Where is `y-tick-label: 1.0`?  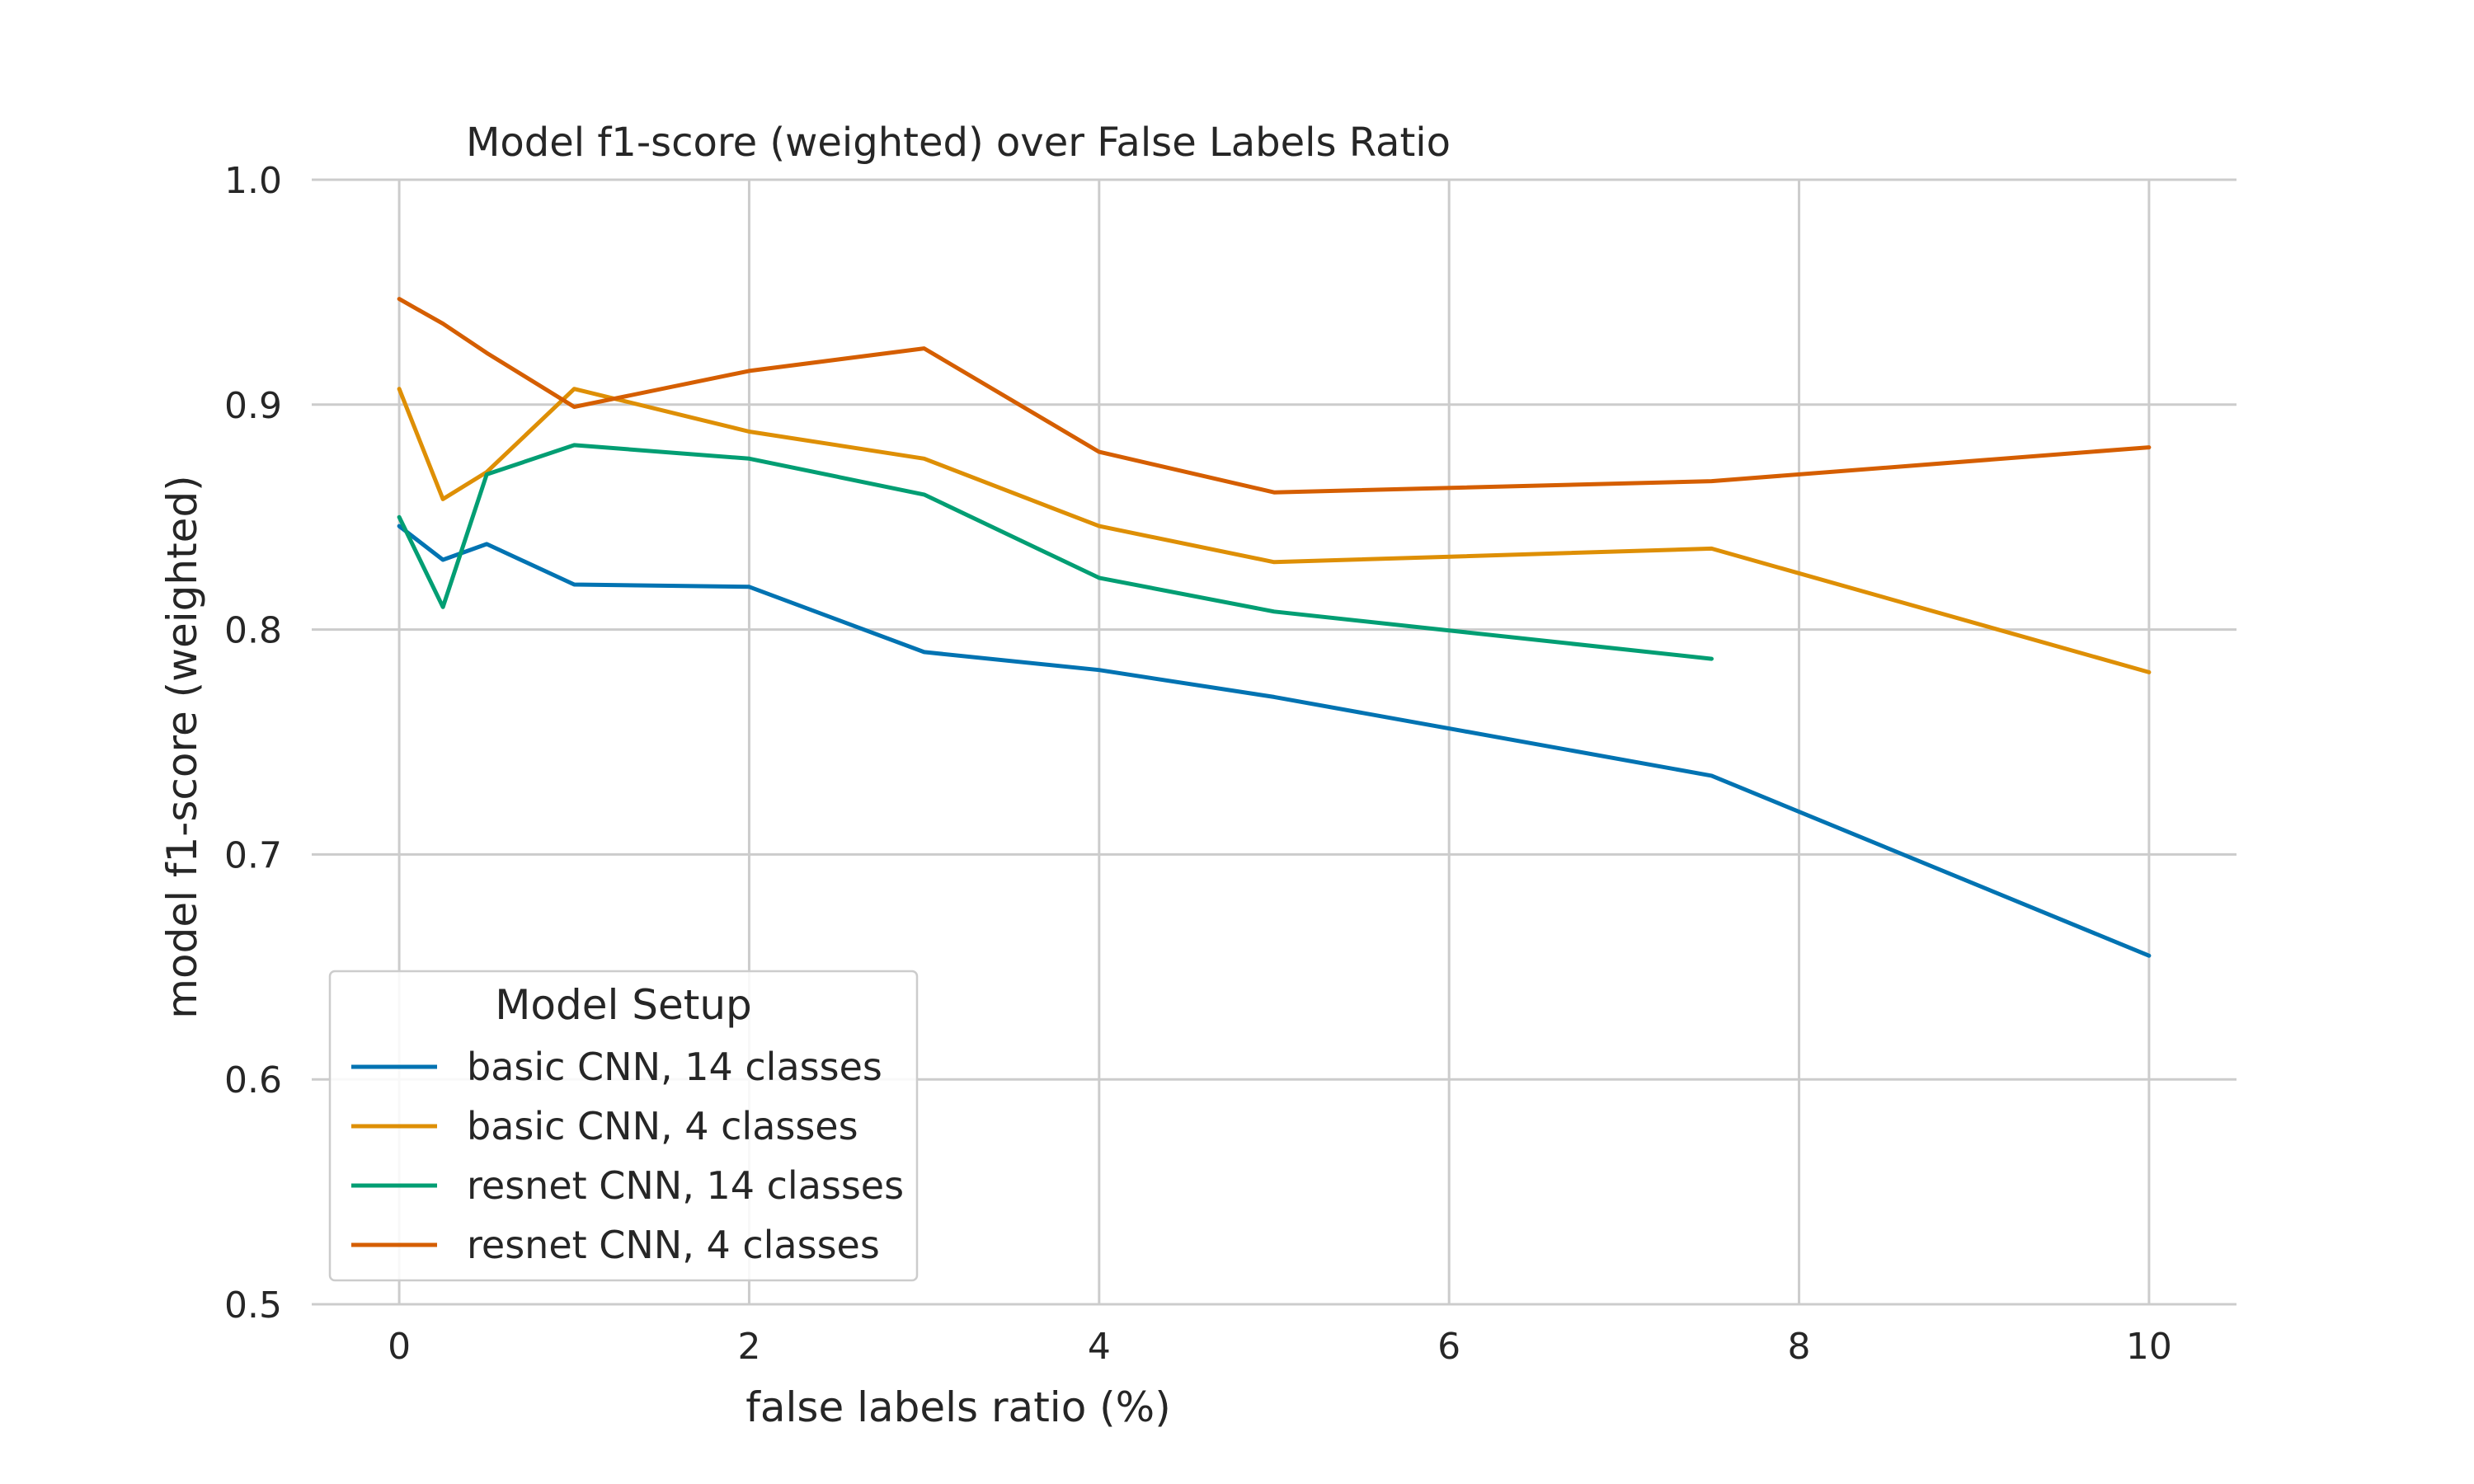 y-tick-label: 1.0 is located at coordinates (253, 181).